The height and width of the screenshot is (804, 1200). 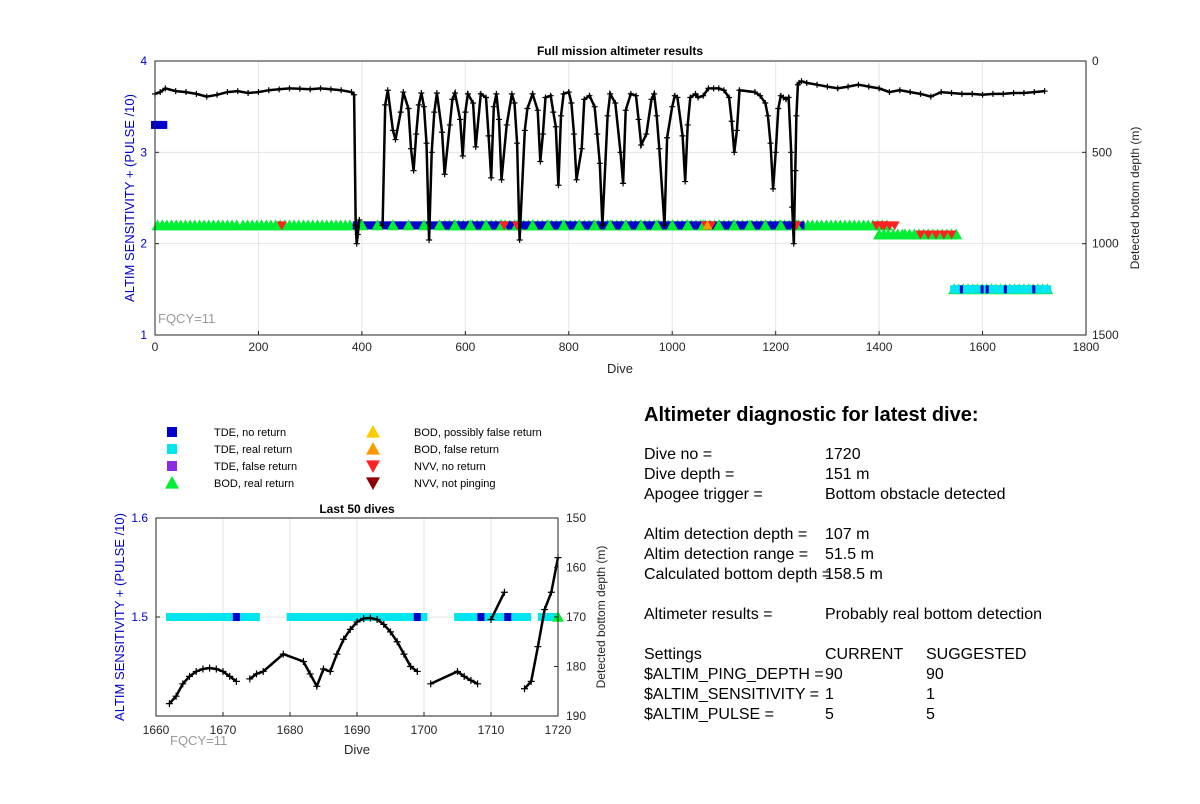 I want to click on top-x-axis-label: Dive, so click(x=620, y=368).